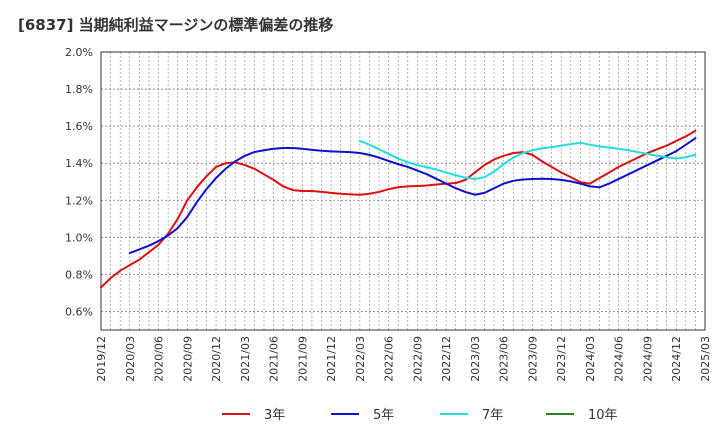  What do you see at coordinates (79, 126) in the screenshot?
I see `y-tick-label: 1.6%` at bounding box center [79, 126].